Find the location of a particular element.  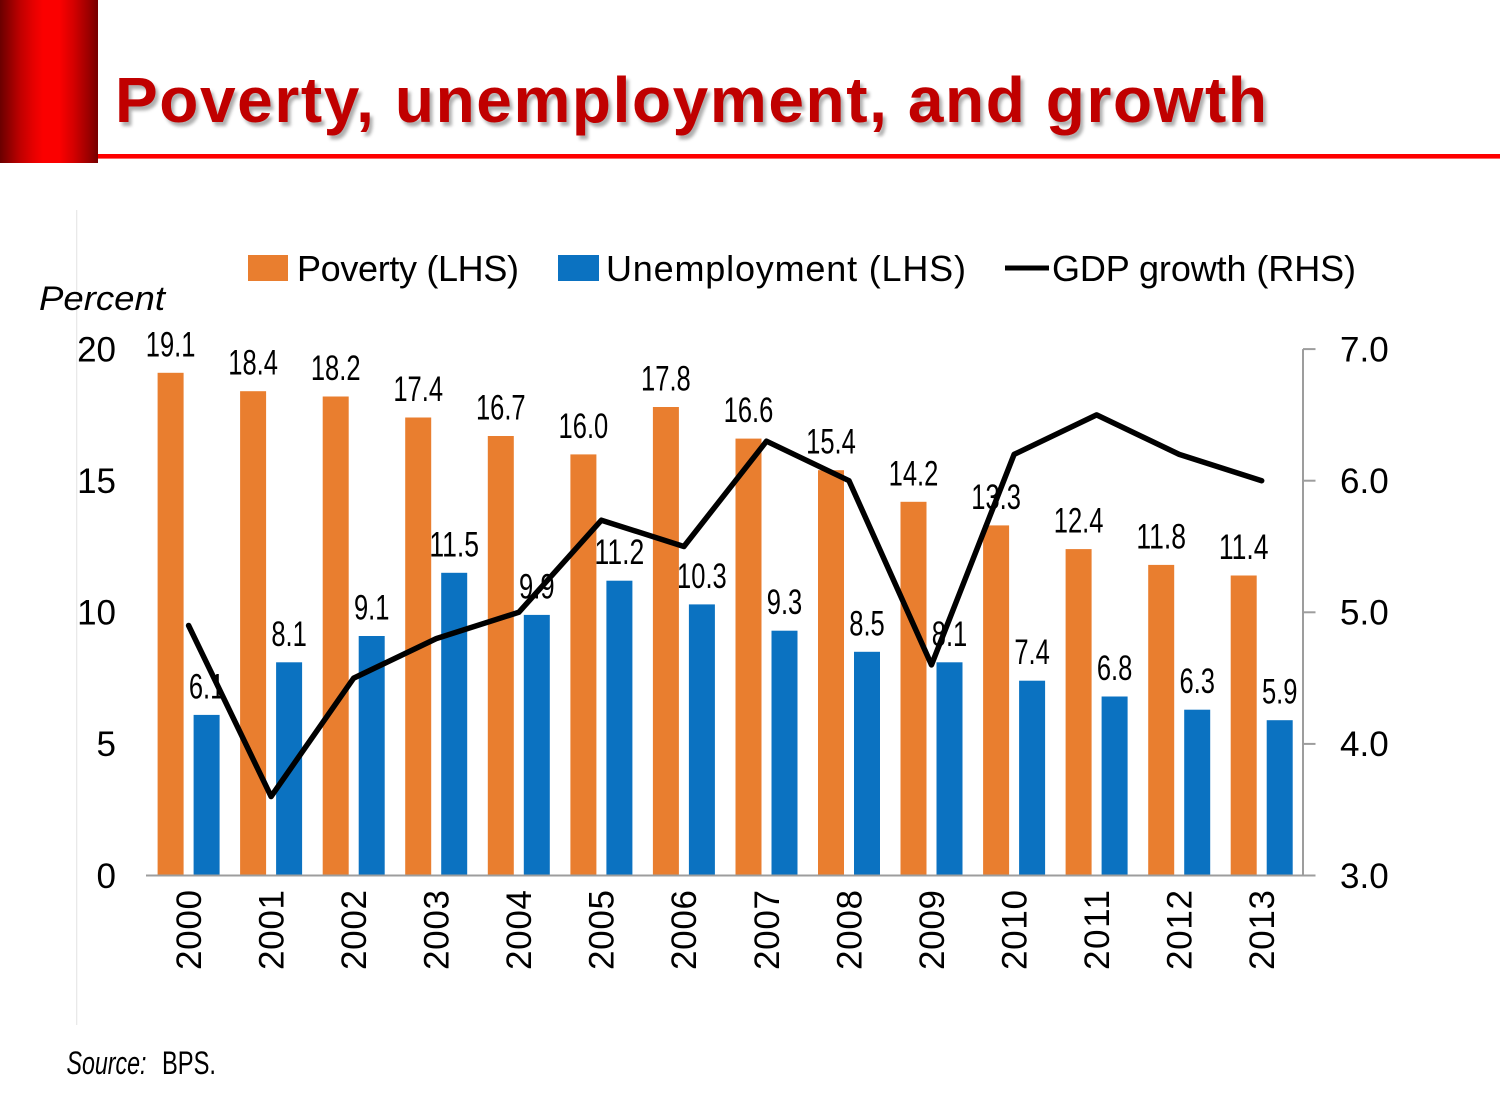

svg-text: 9.3 is located at coordinates (785, 602).